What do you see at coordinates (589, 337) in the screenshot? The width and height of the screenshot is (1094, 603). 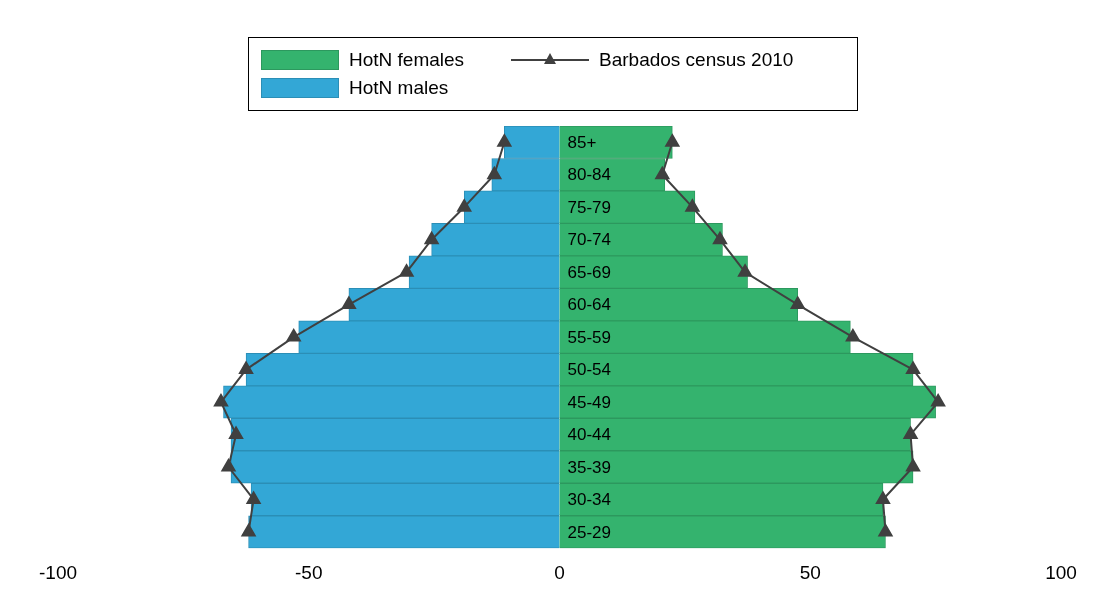 I see `y-tick-label: 55-59` at bounding box center [589, 337].